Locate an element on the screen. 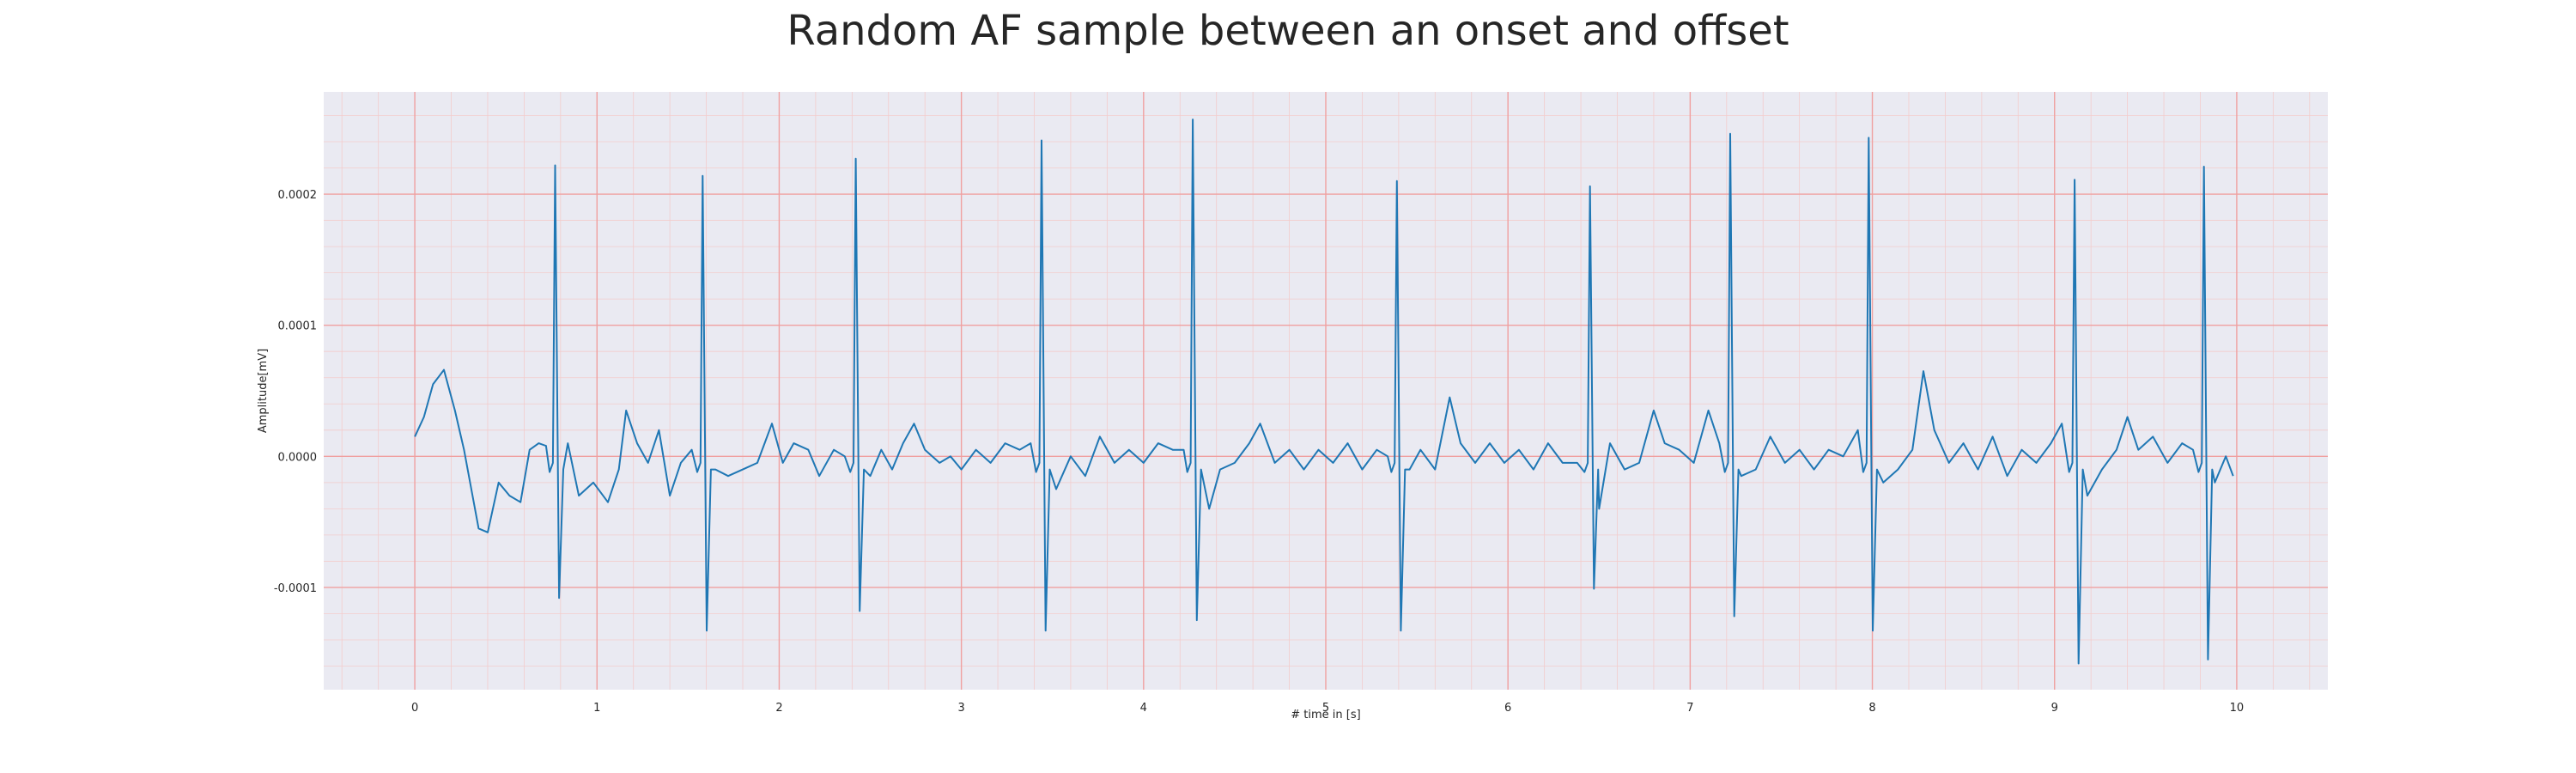  y-tick-labels: -0.0001 0.0000 0.0001 0.0002 is located at coordinates (295, 392).